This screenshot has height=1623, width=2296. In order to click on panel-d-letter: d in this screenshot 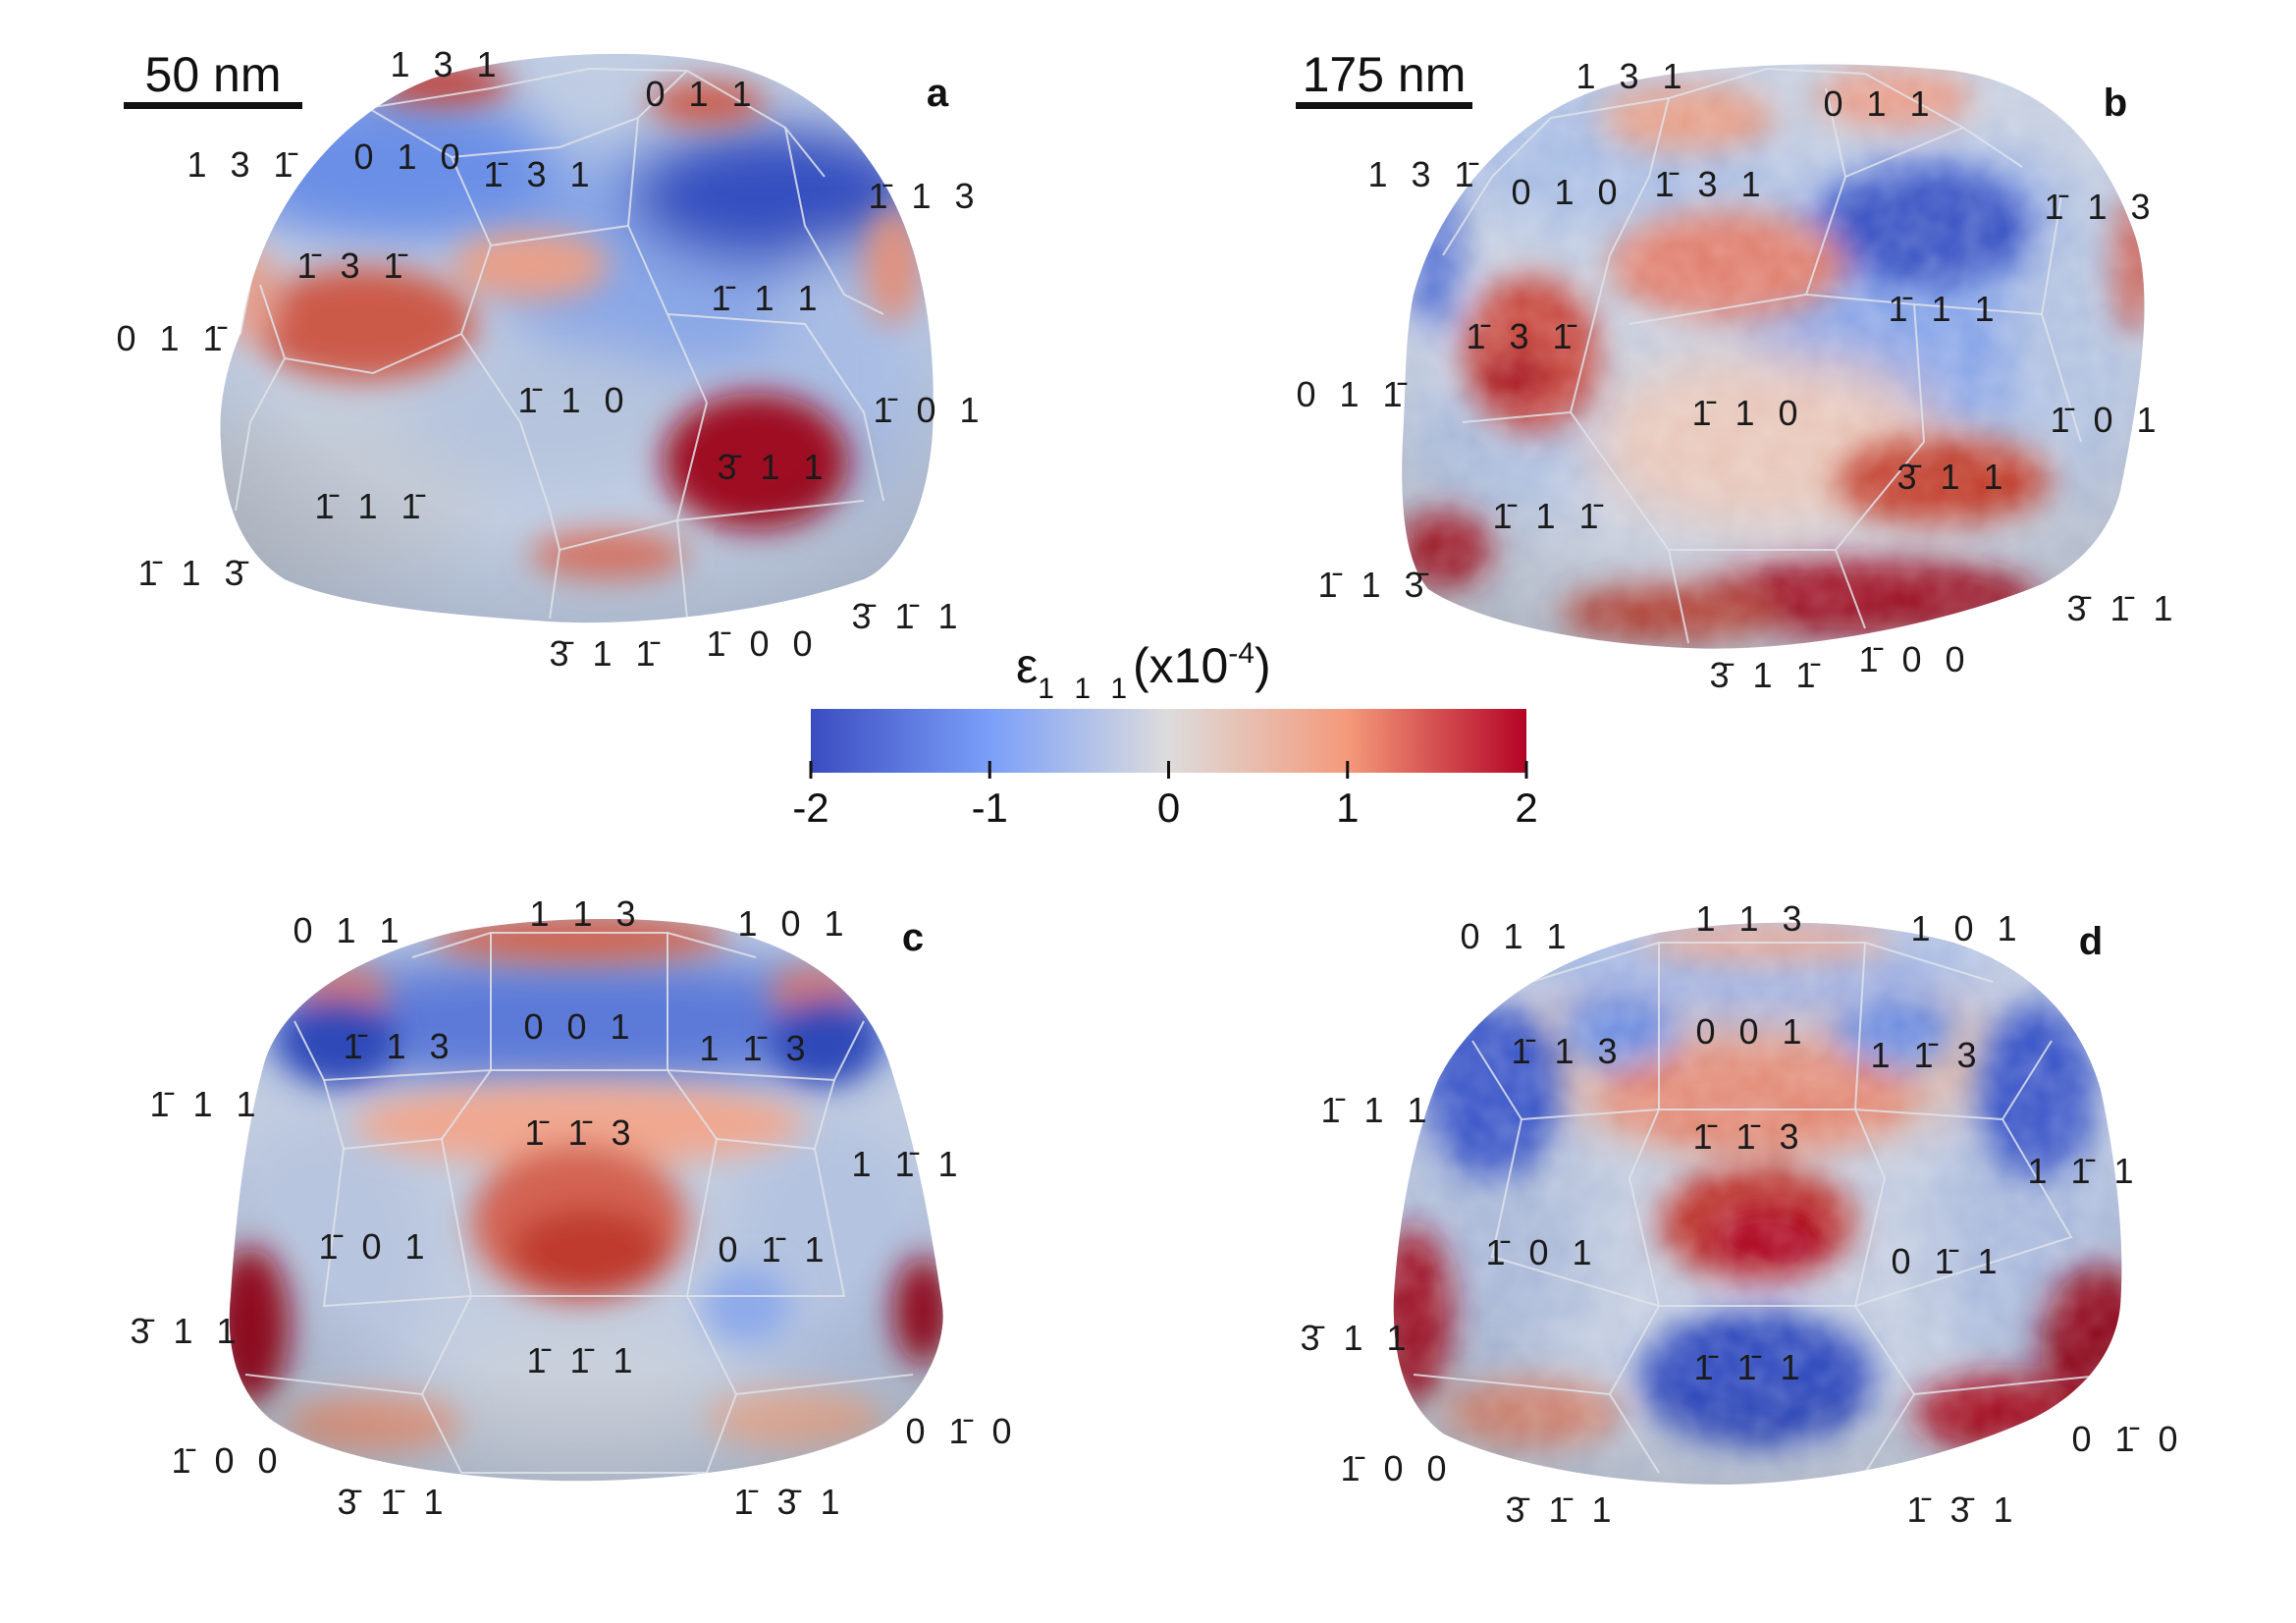, I will do `click(2091, 941)`.